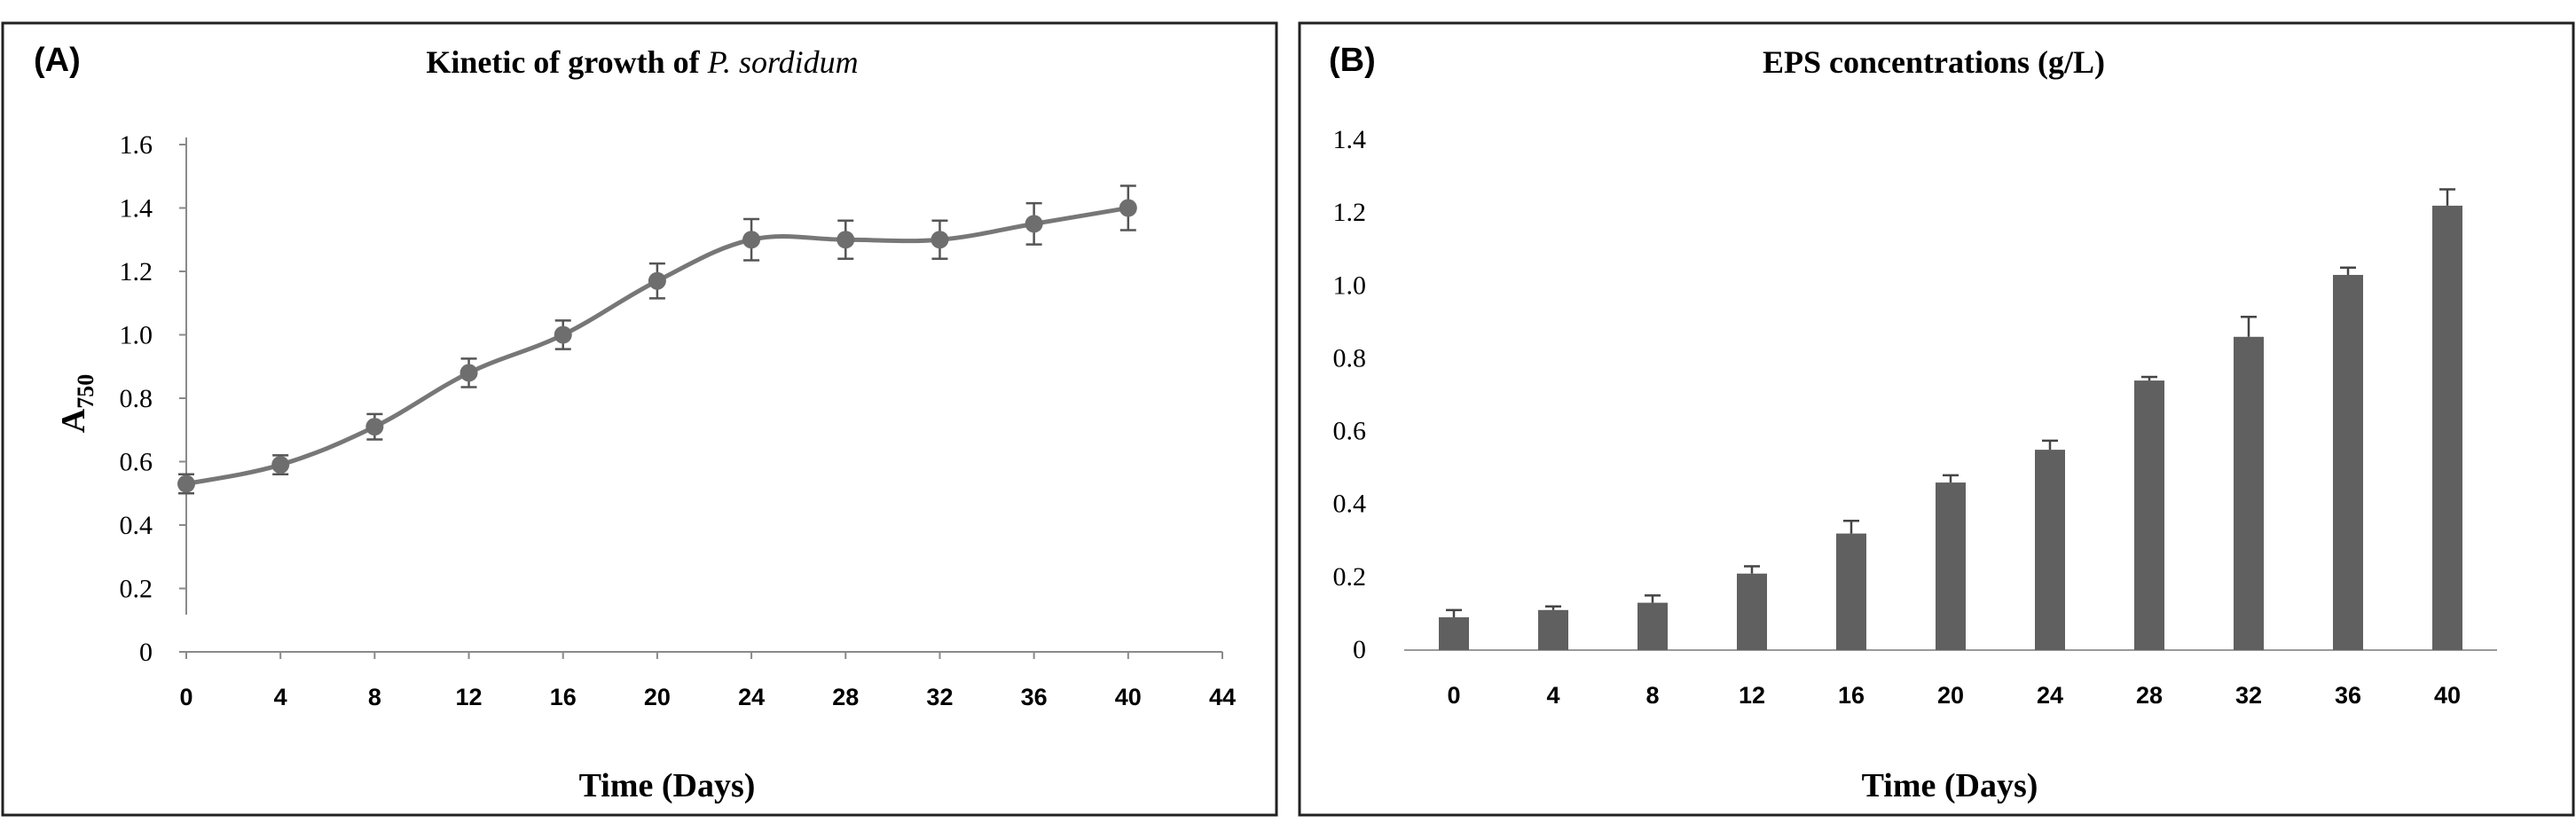 The image size is (2576, 839). I want to click on panel-b-x-tick-label: 0, so click(1453, 696).